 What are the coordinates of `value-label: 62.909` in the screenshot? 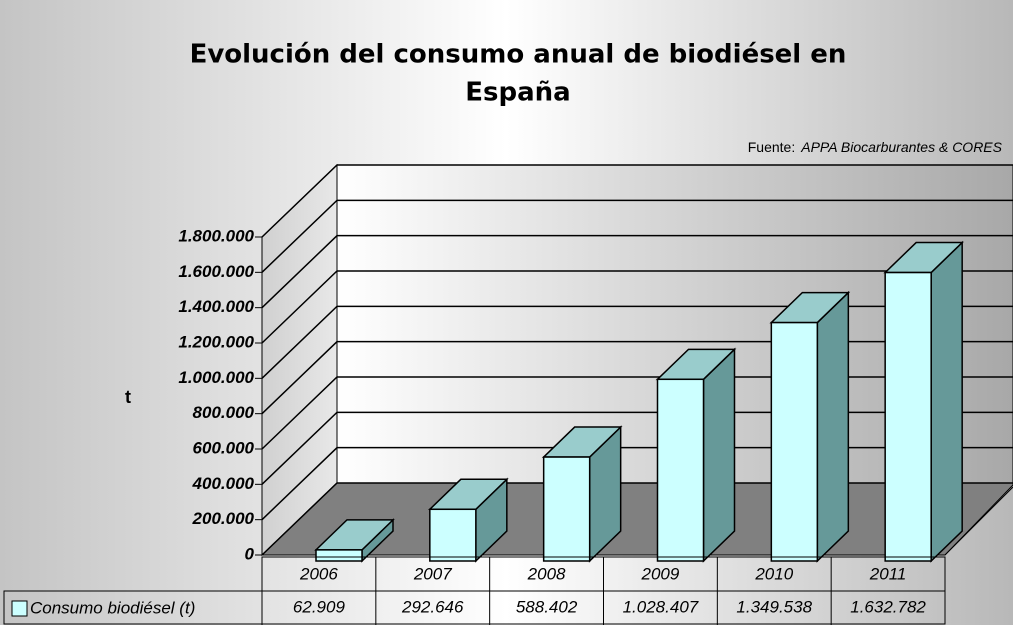 It's located at (319, 606).